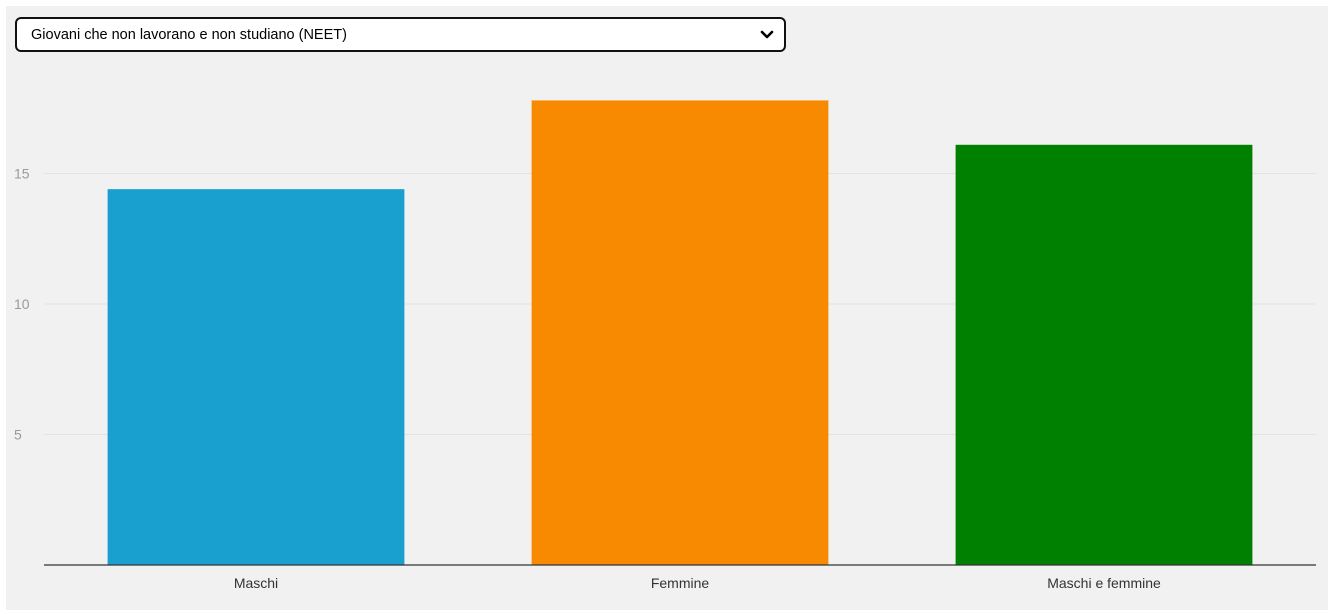  Describe the element at coordinates (680, 583) in the screenshot. I see `x-label-femmine: Femmine` at that location.